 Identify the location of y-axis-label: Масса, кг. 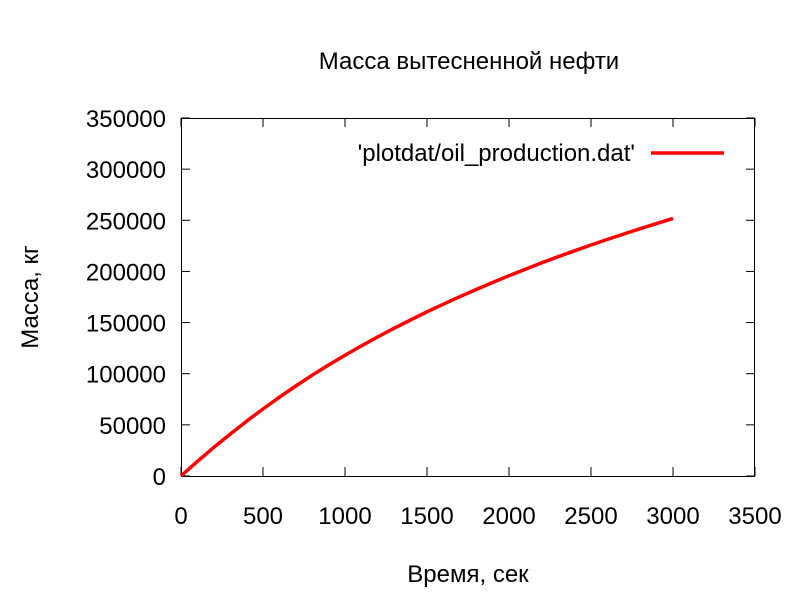
(30, 297).